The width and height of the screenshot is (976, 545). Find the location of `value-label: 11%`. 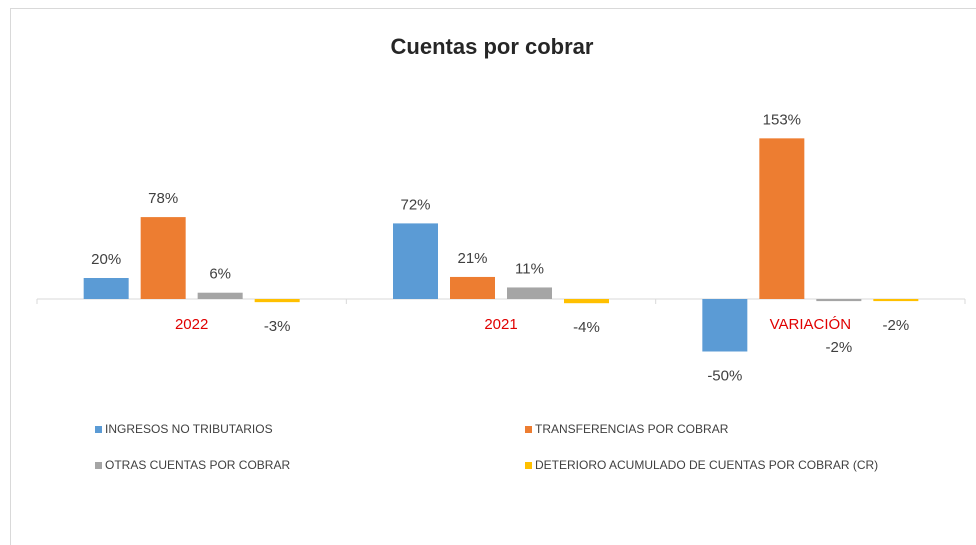

value-label: 11% is located at coordinates (529, 268).